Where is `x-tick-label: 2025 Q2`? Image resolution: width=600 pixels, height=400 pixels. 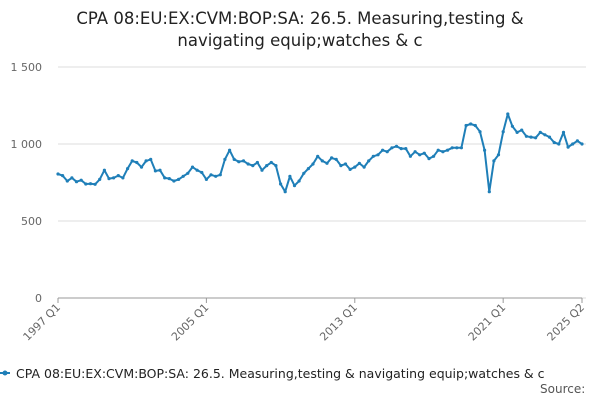 x-tick-label: 2025 Q2 is located at coordinates (566, 322).